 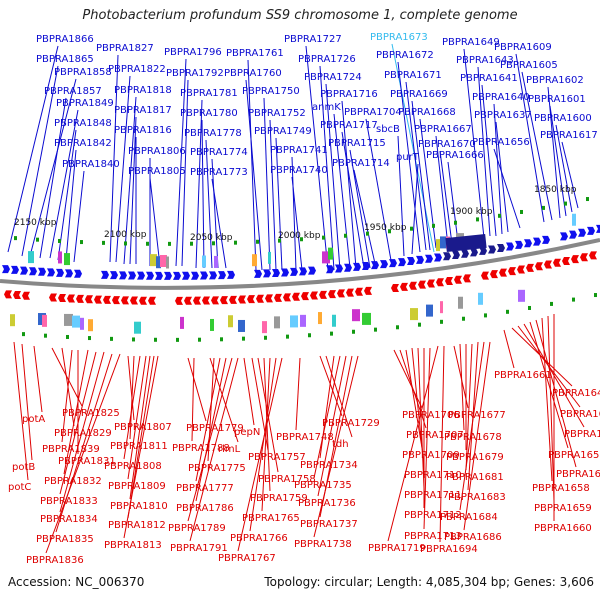 What do you see at coordinates (300, 264) in the screenshot?
I see `chromosome-backbone-arc` at bounding box center [300, 264].